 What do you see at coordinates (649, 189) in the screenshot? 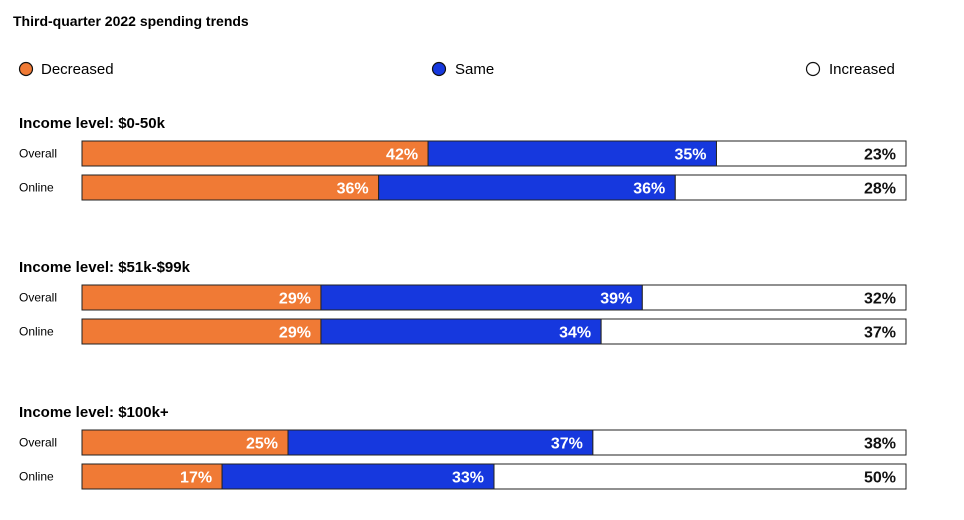
I see `value-label-same: 36%` at bounding box center [649, 189].